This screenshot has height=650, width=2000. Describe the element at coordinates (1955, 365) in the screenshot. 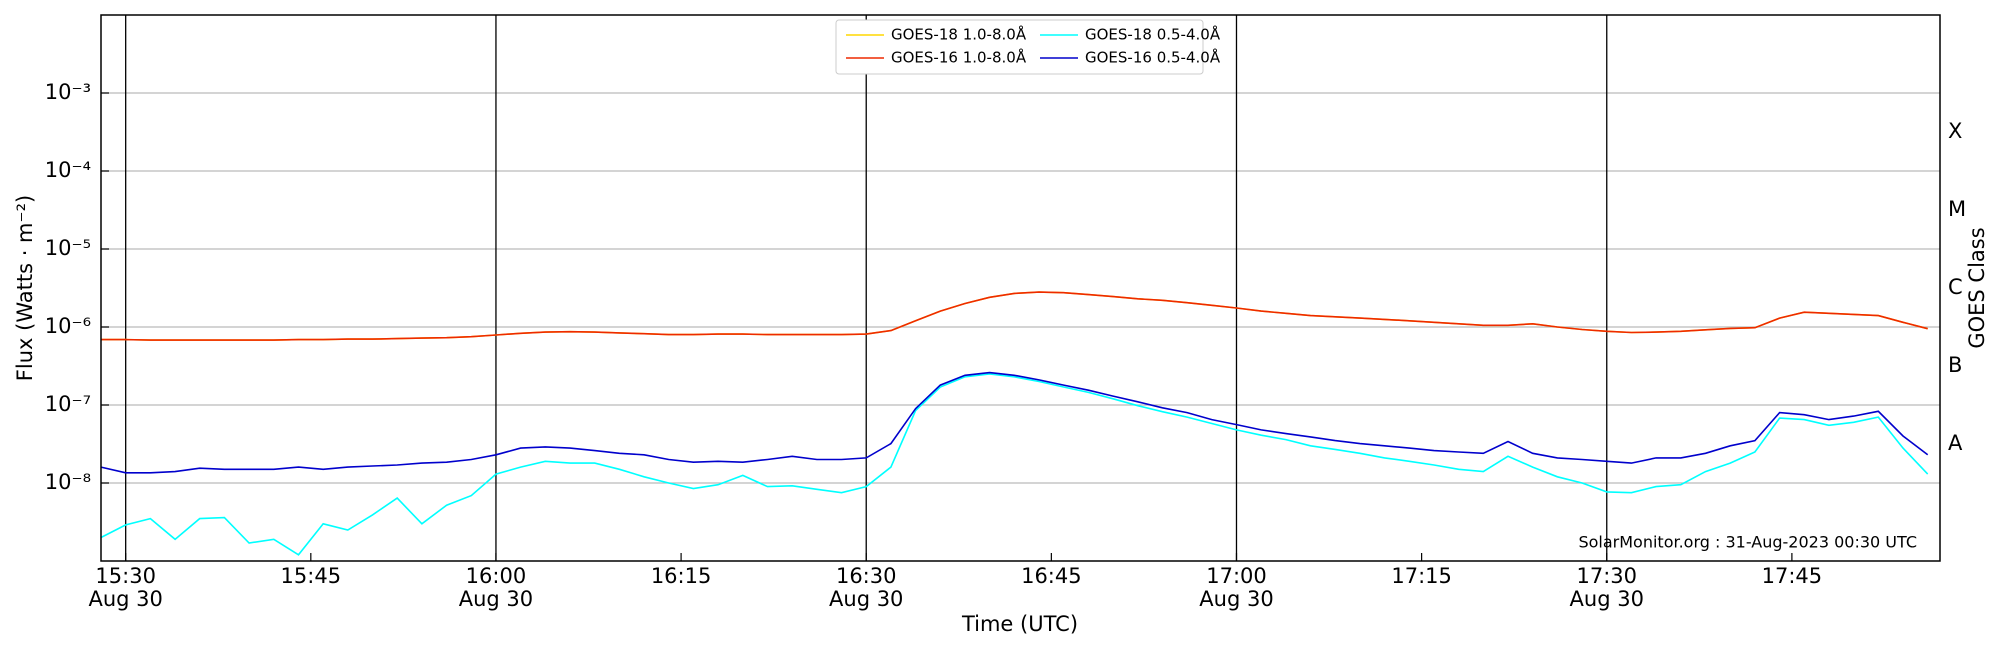

I see `y2-tick-label: B` at that location.